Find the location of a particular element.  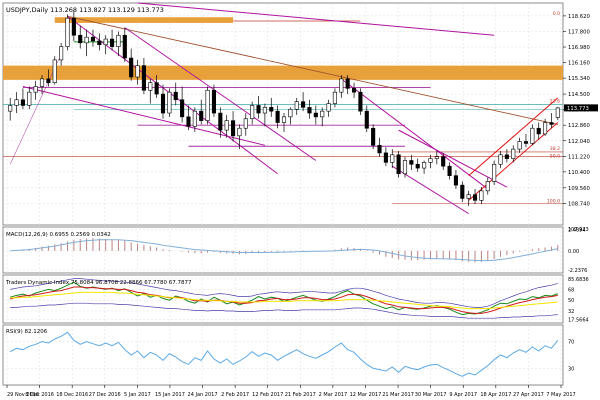

price-tick-label: 116.160 is located at coordinates (579, 64).